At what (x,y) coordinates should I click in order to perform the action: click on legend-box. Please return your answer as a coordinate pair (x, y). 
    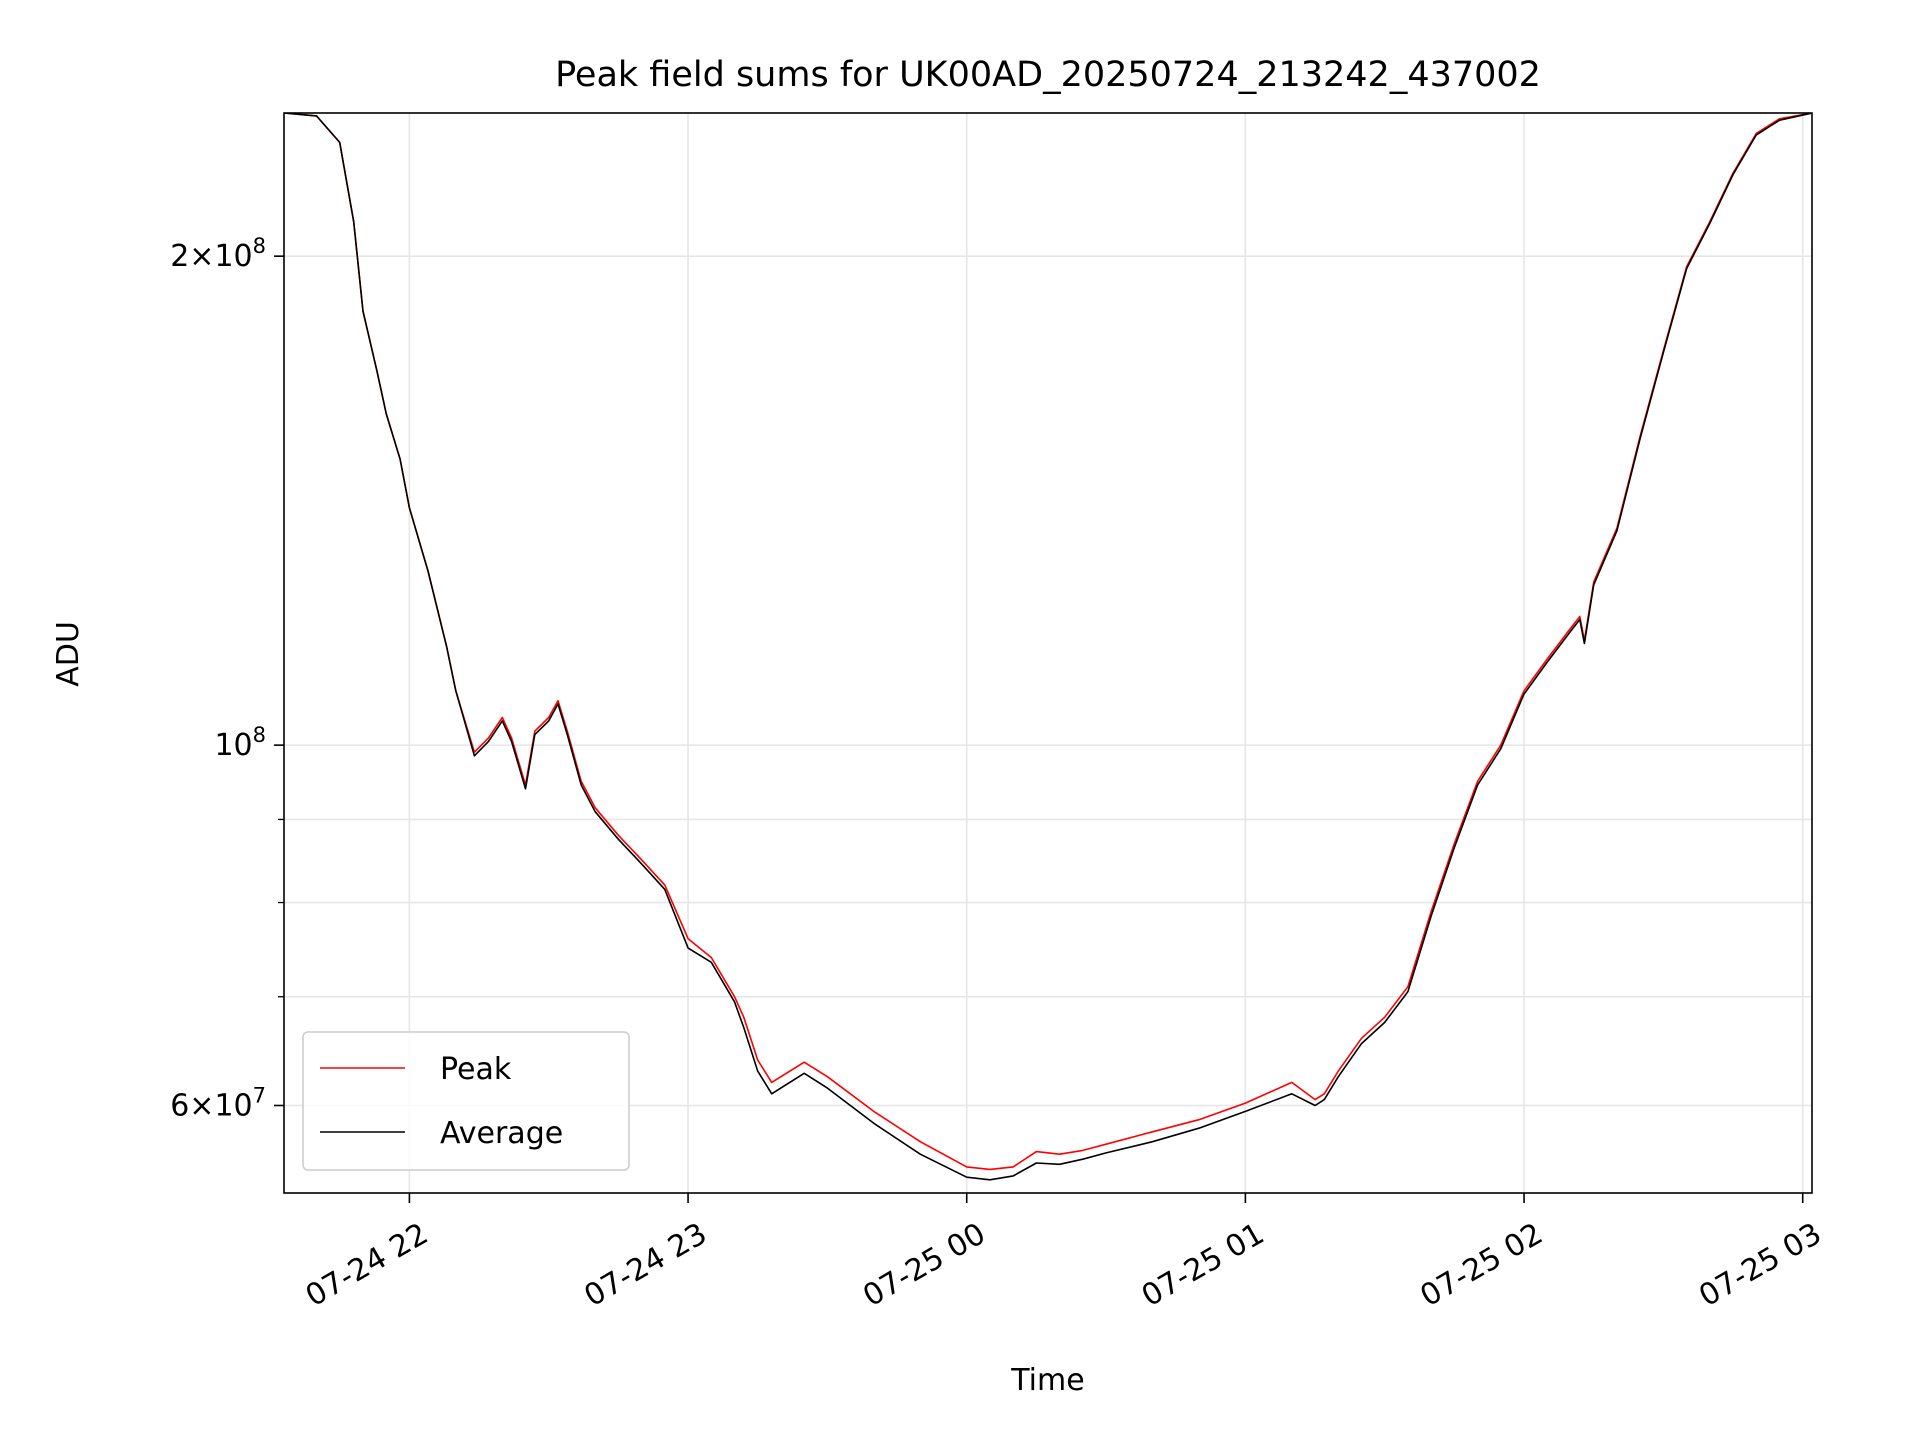
    Looking at the image, I should click on (466, 1101).